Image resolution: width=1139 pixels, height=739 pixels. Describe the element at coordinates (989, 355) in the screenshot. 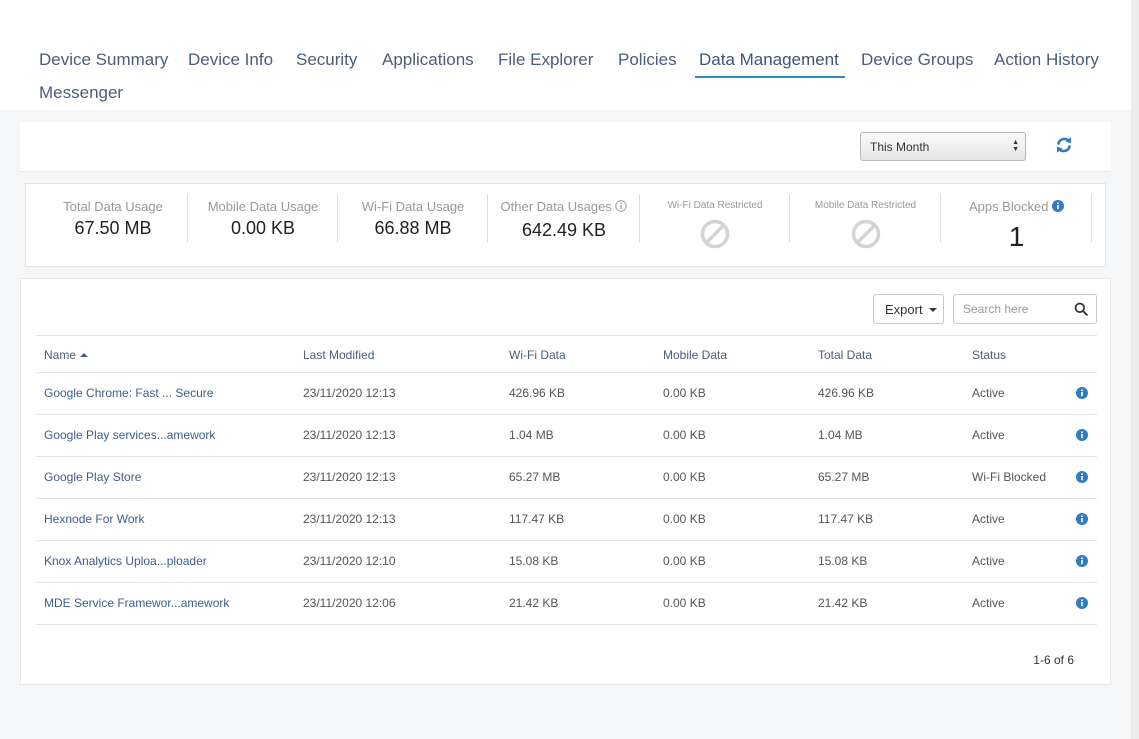

I see `column-header-status: Status` at that location.